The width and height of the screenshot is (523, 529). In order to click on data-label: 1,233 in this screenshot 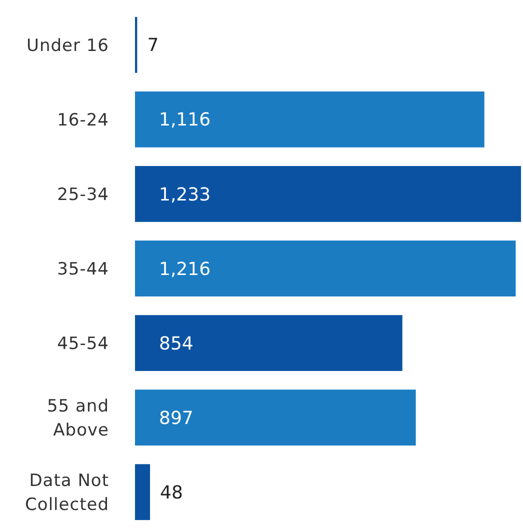, I will do `click(185, 195)`.